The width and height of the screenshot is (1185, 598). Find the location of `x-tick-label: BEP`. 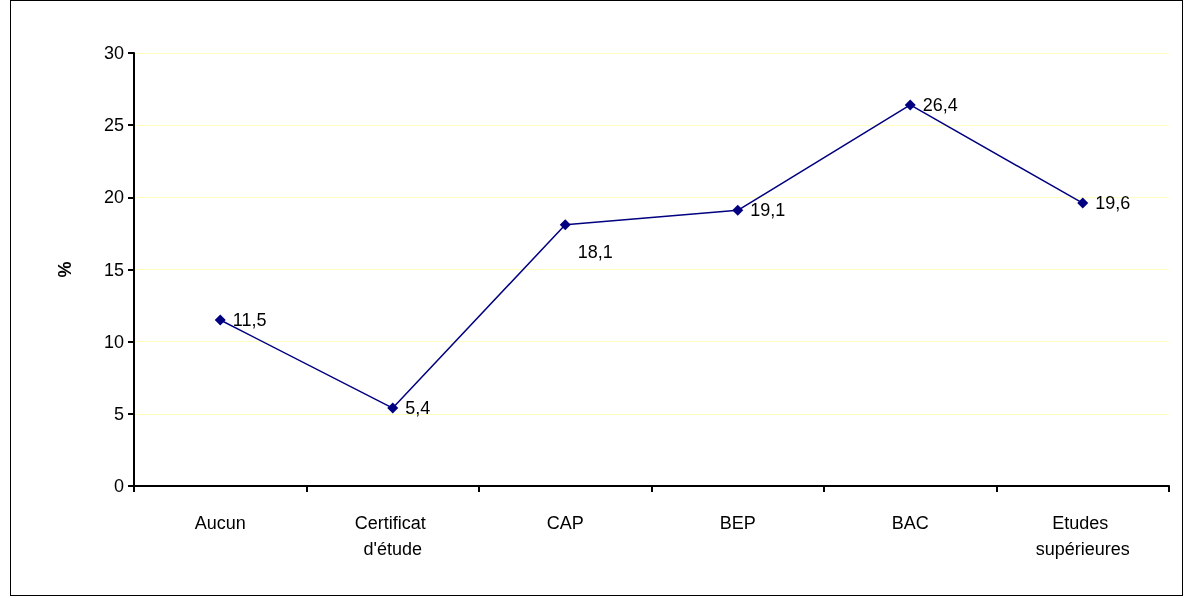

x-tick-label: BEP is located at coordinates (737, 523).